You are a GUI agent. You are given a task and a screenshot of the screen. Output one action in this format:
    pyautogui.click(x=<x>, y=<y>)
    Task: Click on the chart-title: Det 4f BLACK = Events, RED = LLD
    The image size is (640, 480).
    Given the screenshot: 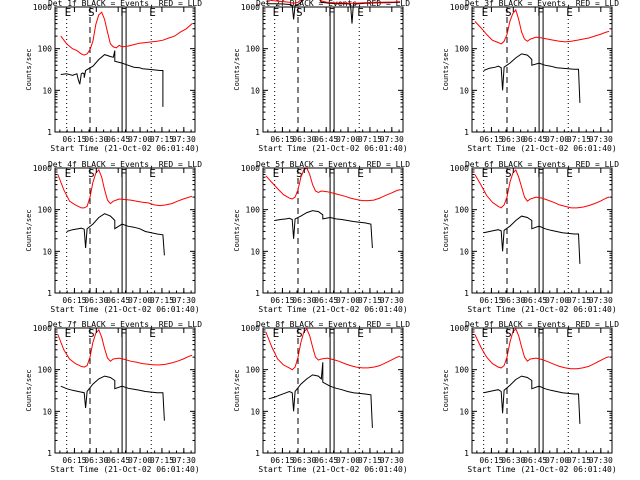 What is the action you would take?
    pyautogui.click(x=125, y=164)
    